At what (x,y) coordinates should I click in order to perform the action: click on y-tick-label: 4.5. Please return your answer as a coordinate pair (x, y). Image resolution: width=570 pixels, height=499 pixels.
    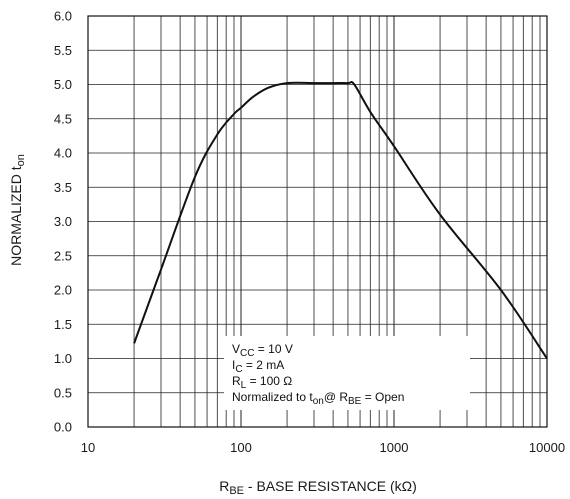
    Looking at the image, I should click on (63, 118).